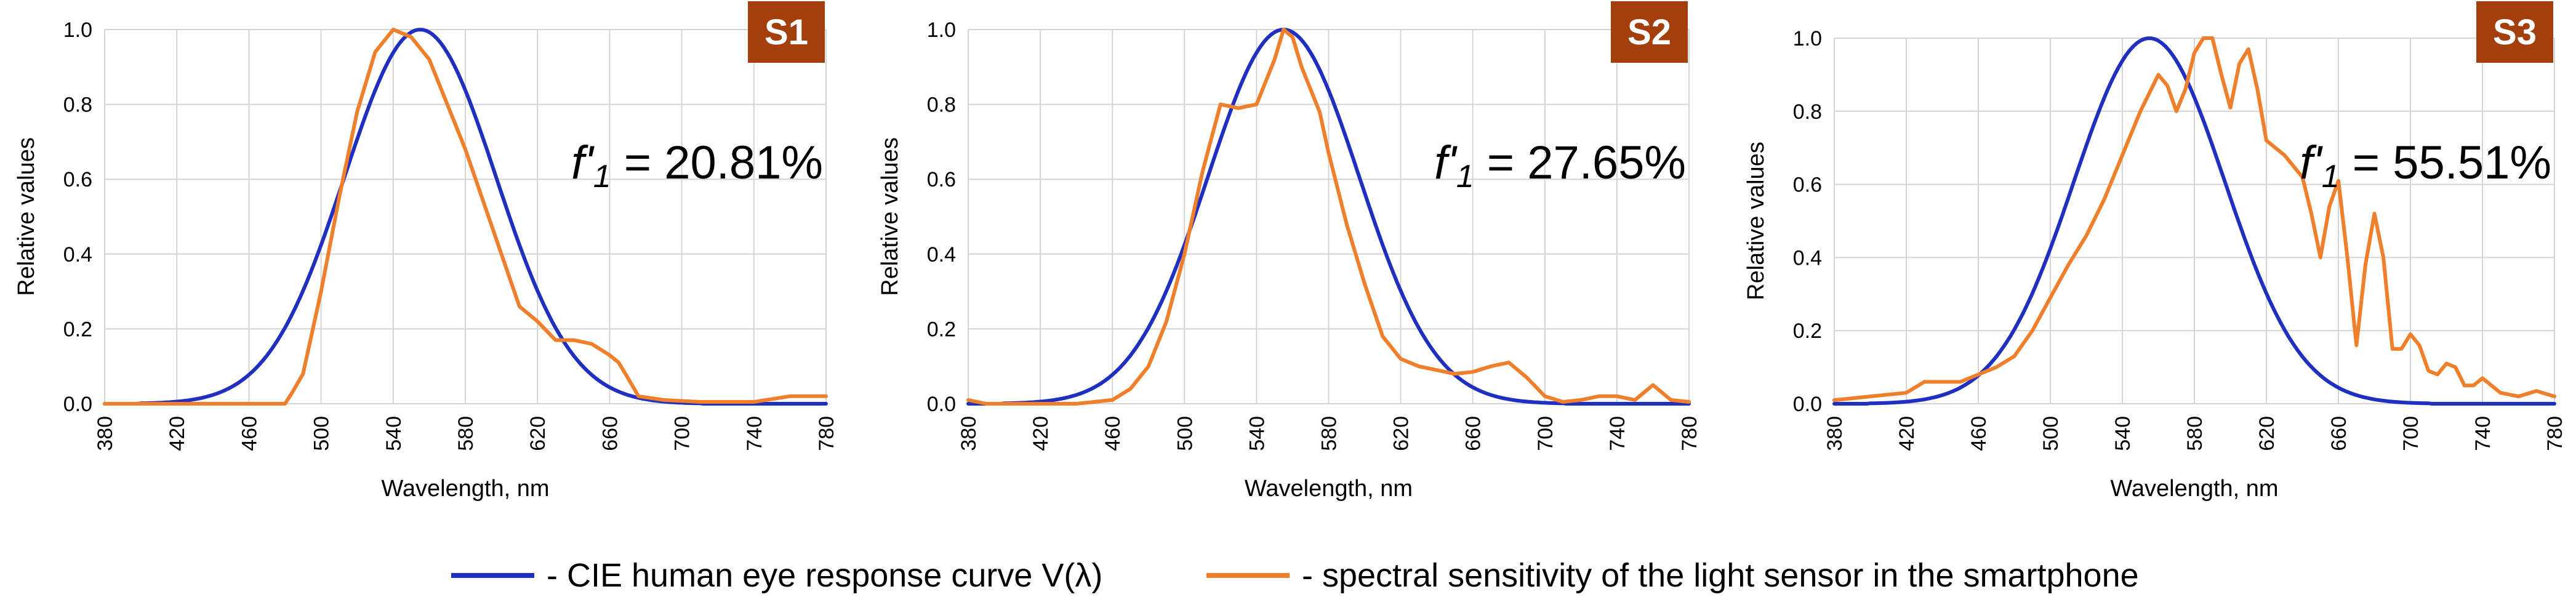 The image size is (2576, 605). I want to click on sensor-badge-label: S2, so click(1649, 32).